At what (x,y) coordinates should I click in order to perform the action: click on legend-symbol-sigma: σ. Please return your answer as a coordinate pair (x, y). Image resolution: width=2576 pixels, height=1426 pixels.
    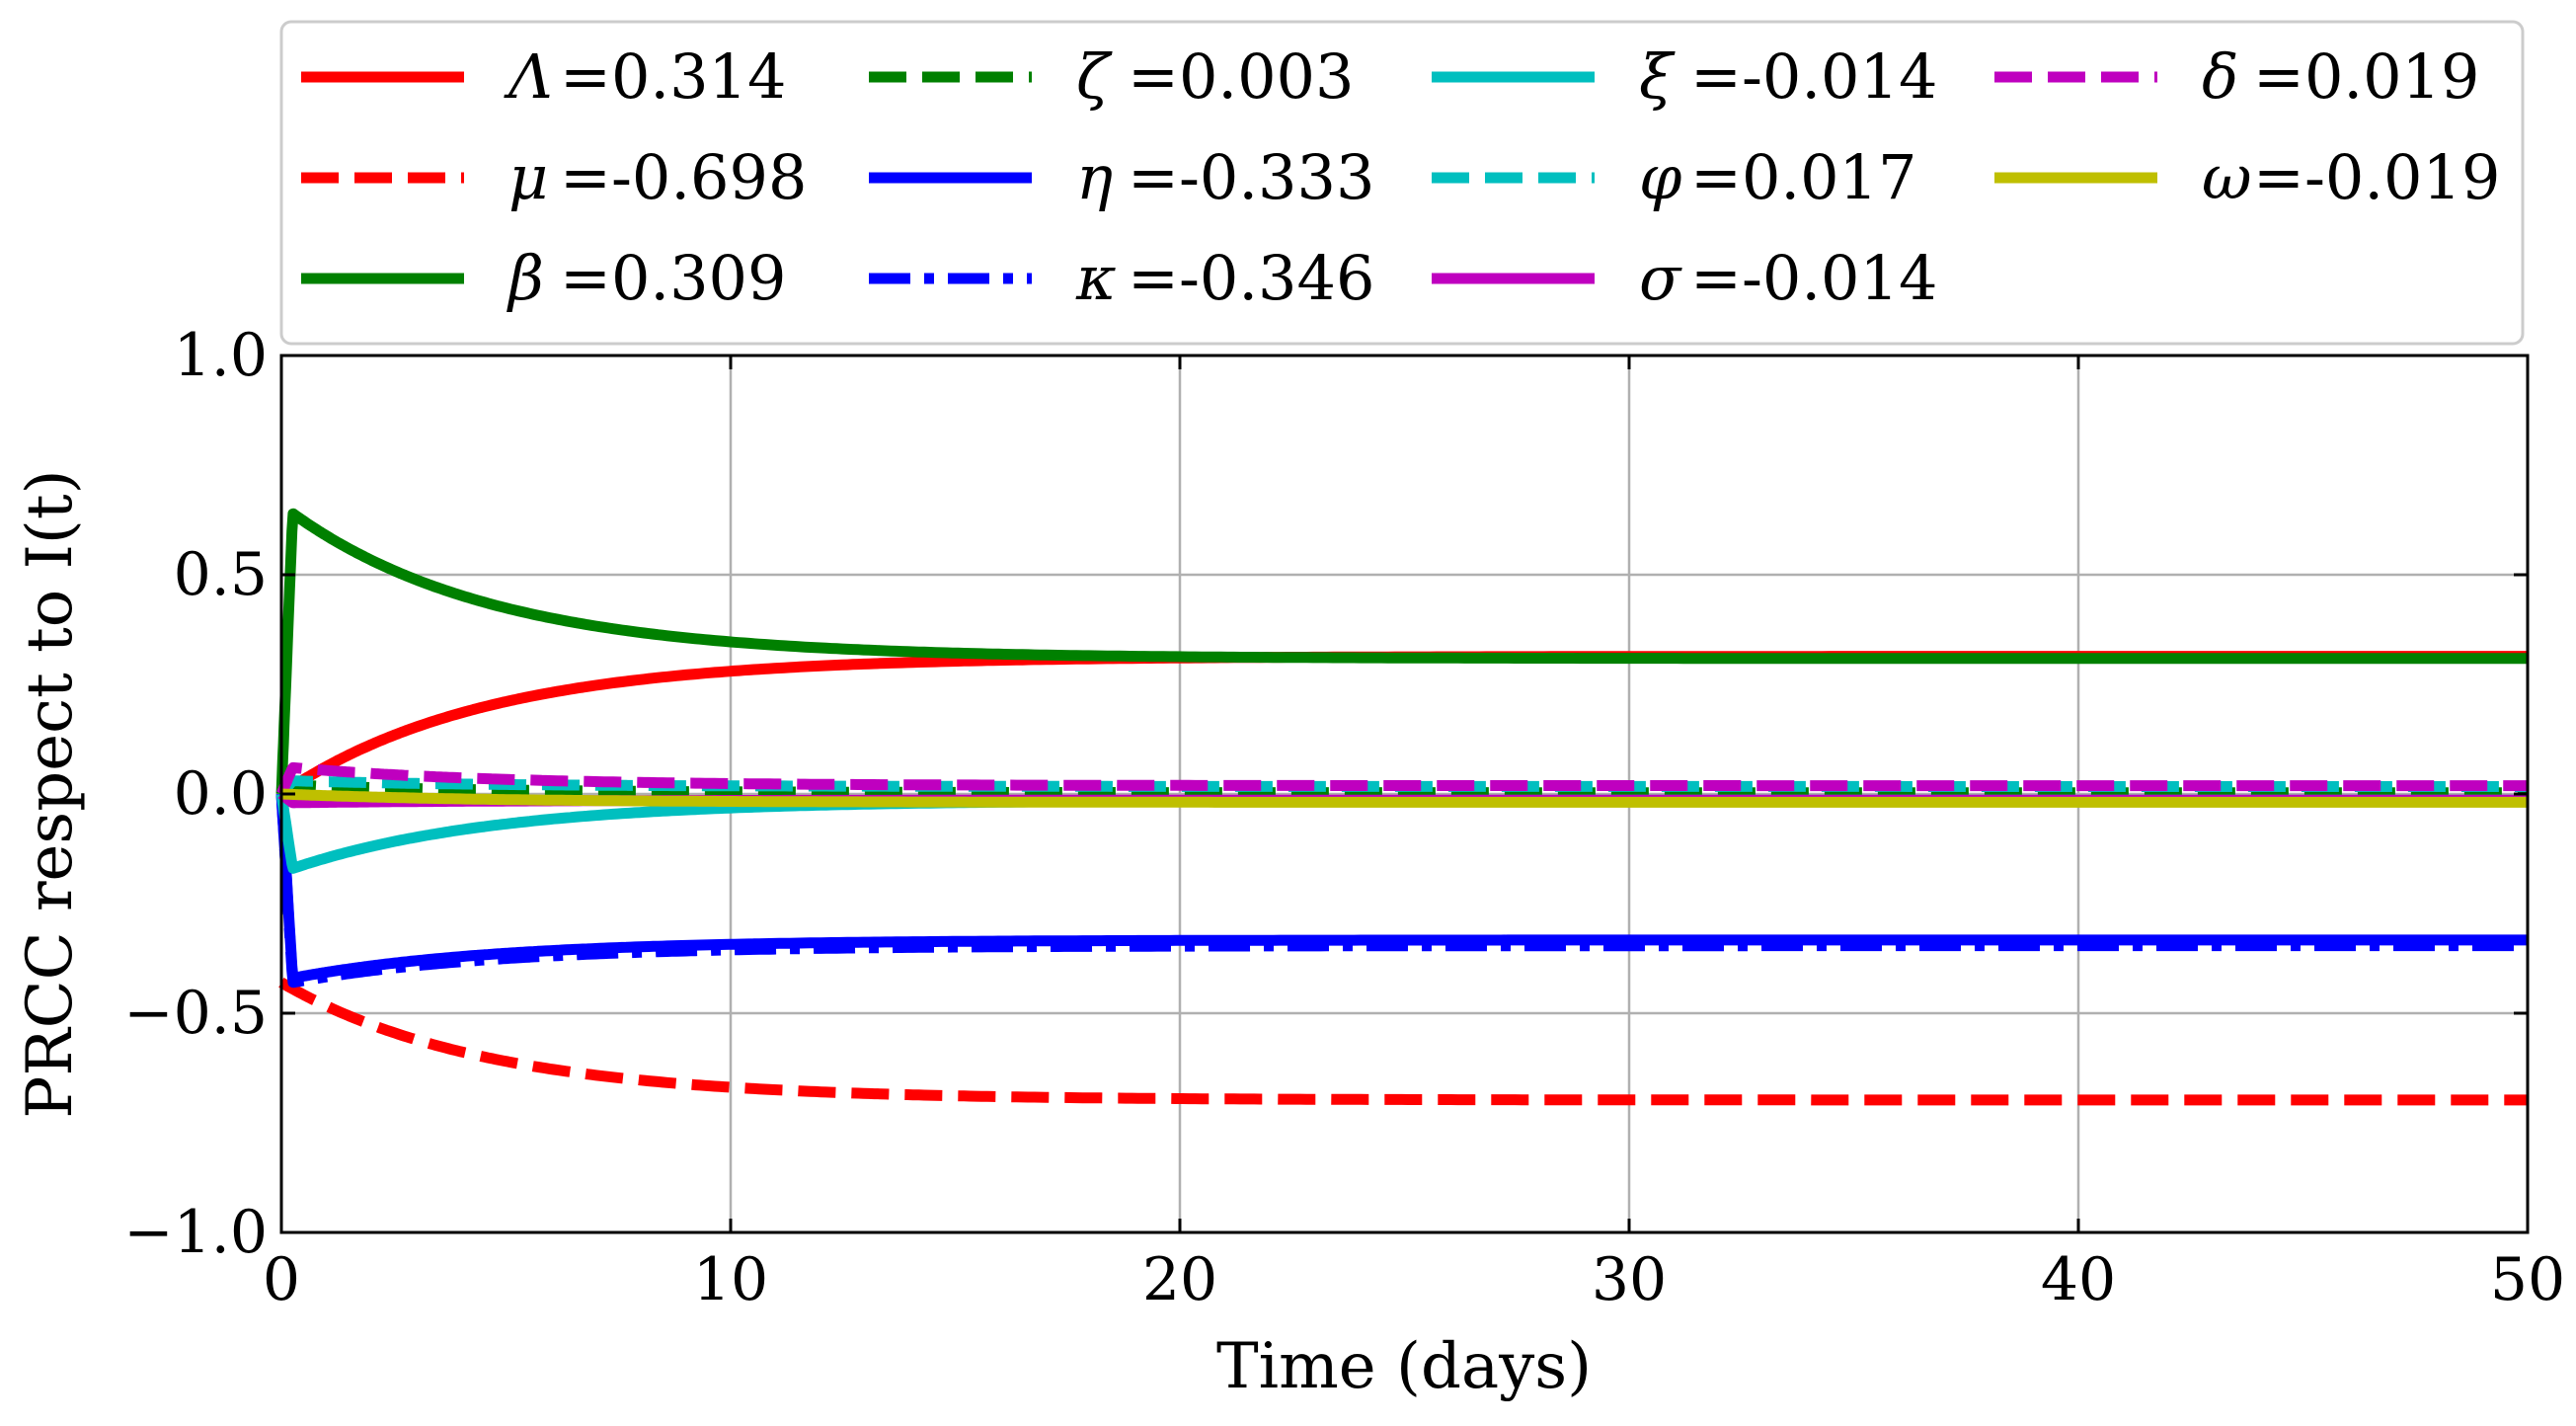
    Looking at the image, I should click on (1660, 278).